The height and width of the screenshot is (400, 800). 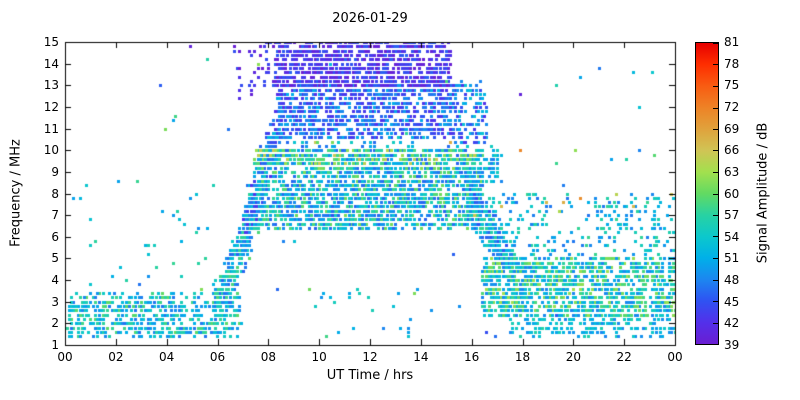 I want to click on y-tick-label: 15, so click(x=51, y=42).